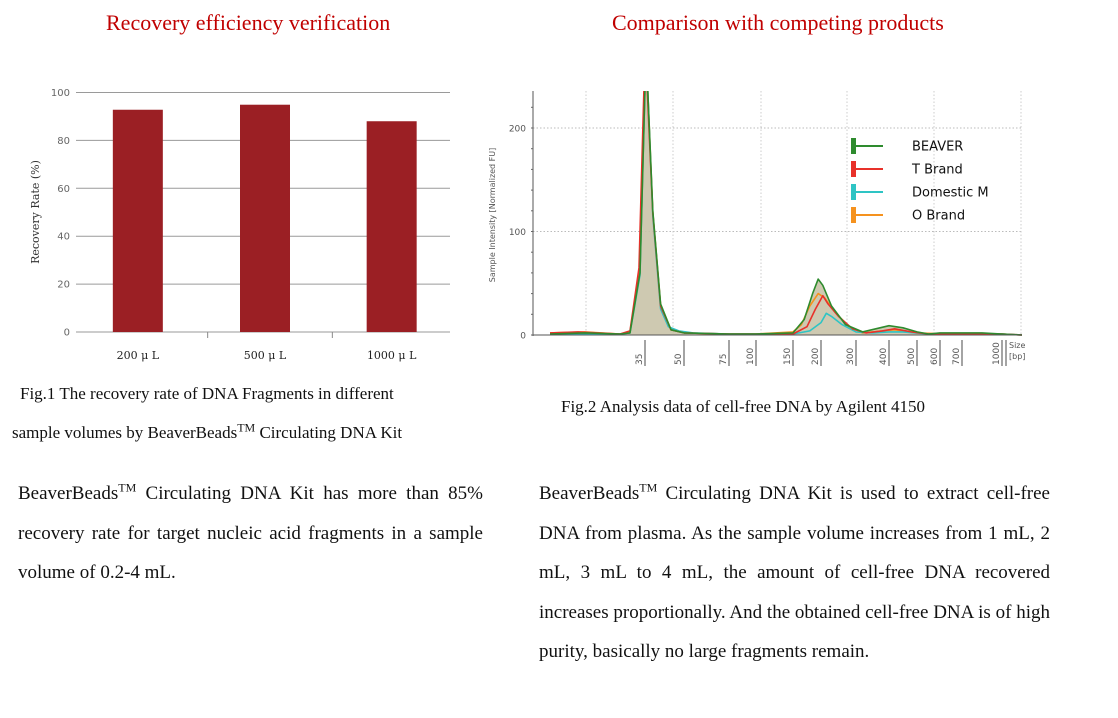 This screenshot has height=718, width=1118. I want to click on fig1-caption-tm: TM, so click(246, 427).